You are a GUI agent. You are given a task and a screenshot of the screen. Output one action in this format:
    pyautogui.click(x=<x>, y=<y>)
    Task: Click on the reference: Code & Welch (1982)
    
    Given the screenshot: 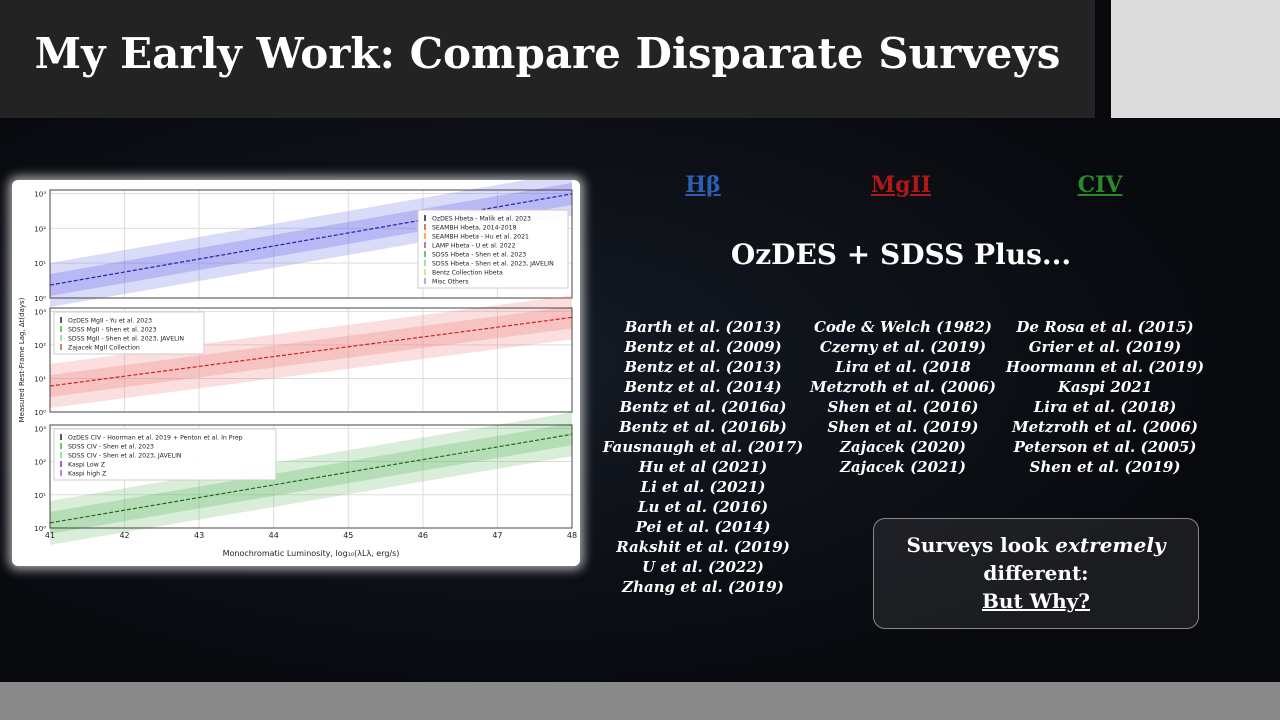 What is the action you would take?
    pyautogui.click(x=903, y=327)
    